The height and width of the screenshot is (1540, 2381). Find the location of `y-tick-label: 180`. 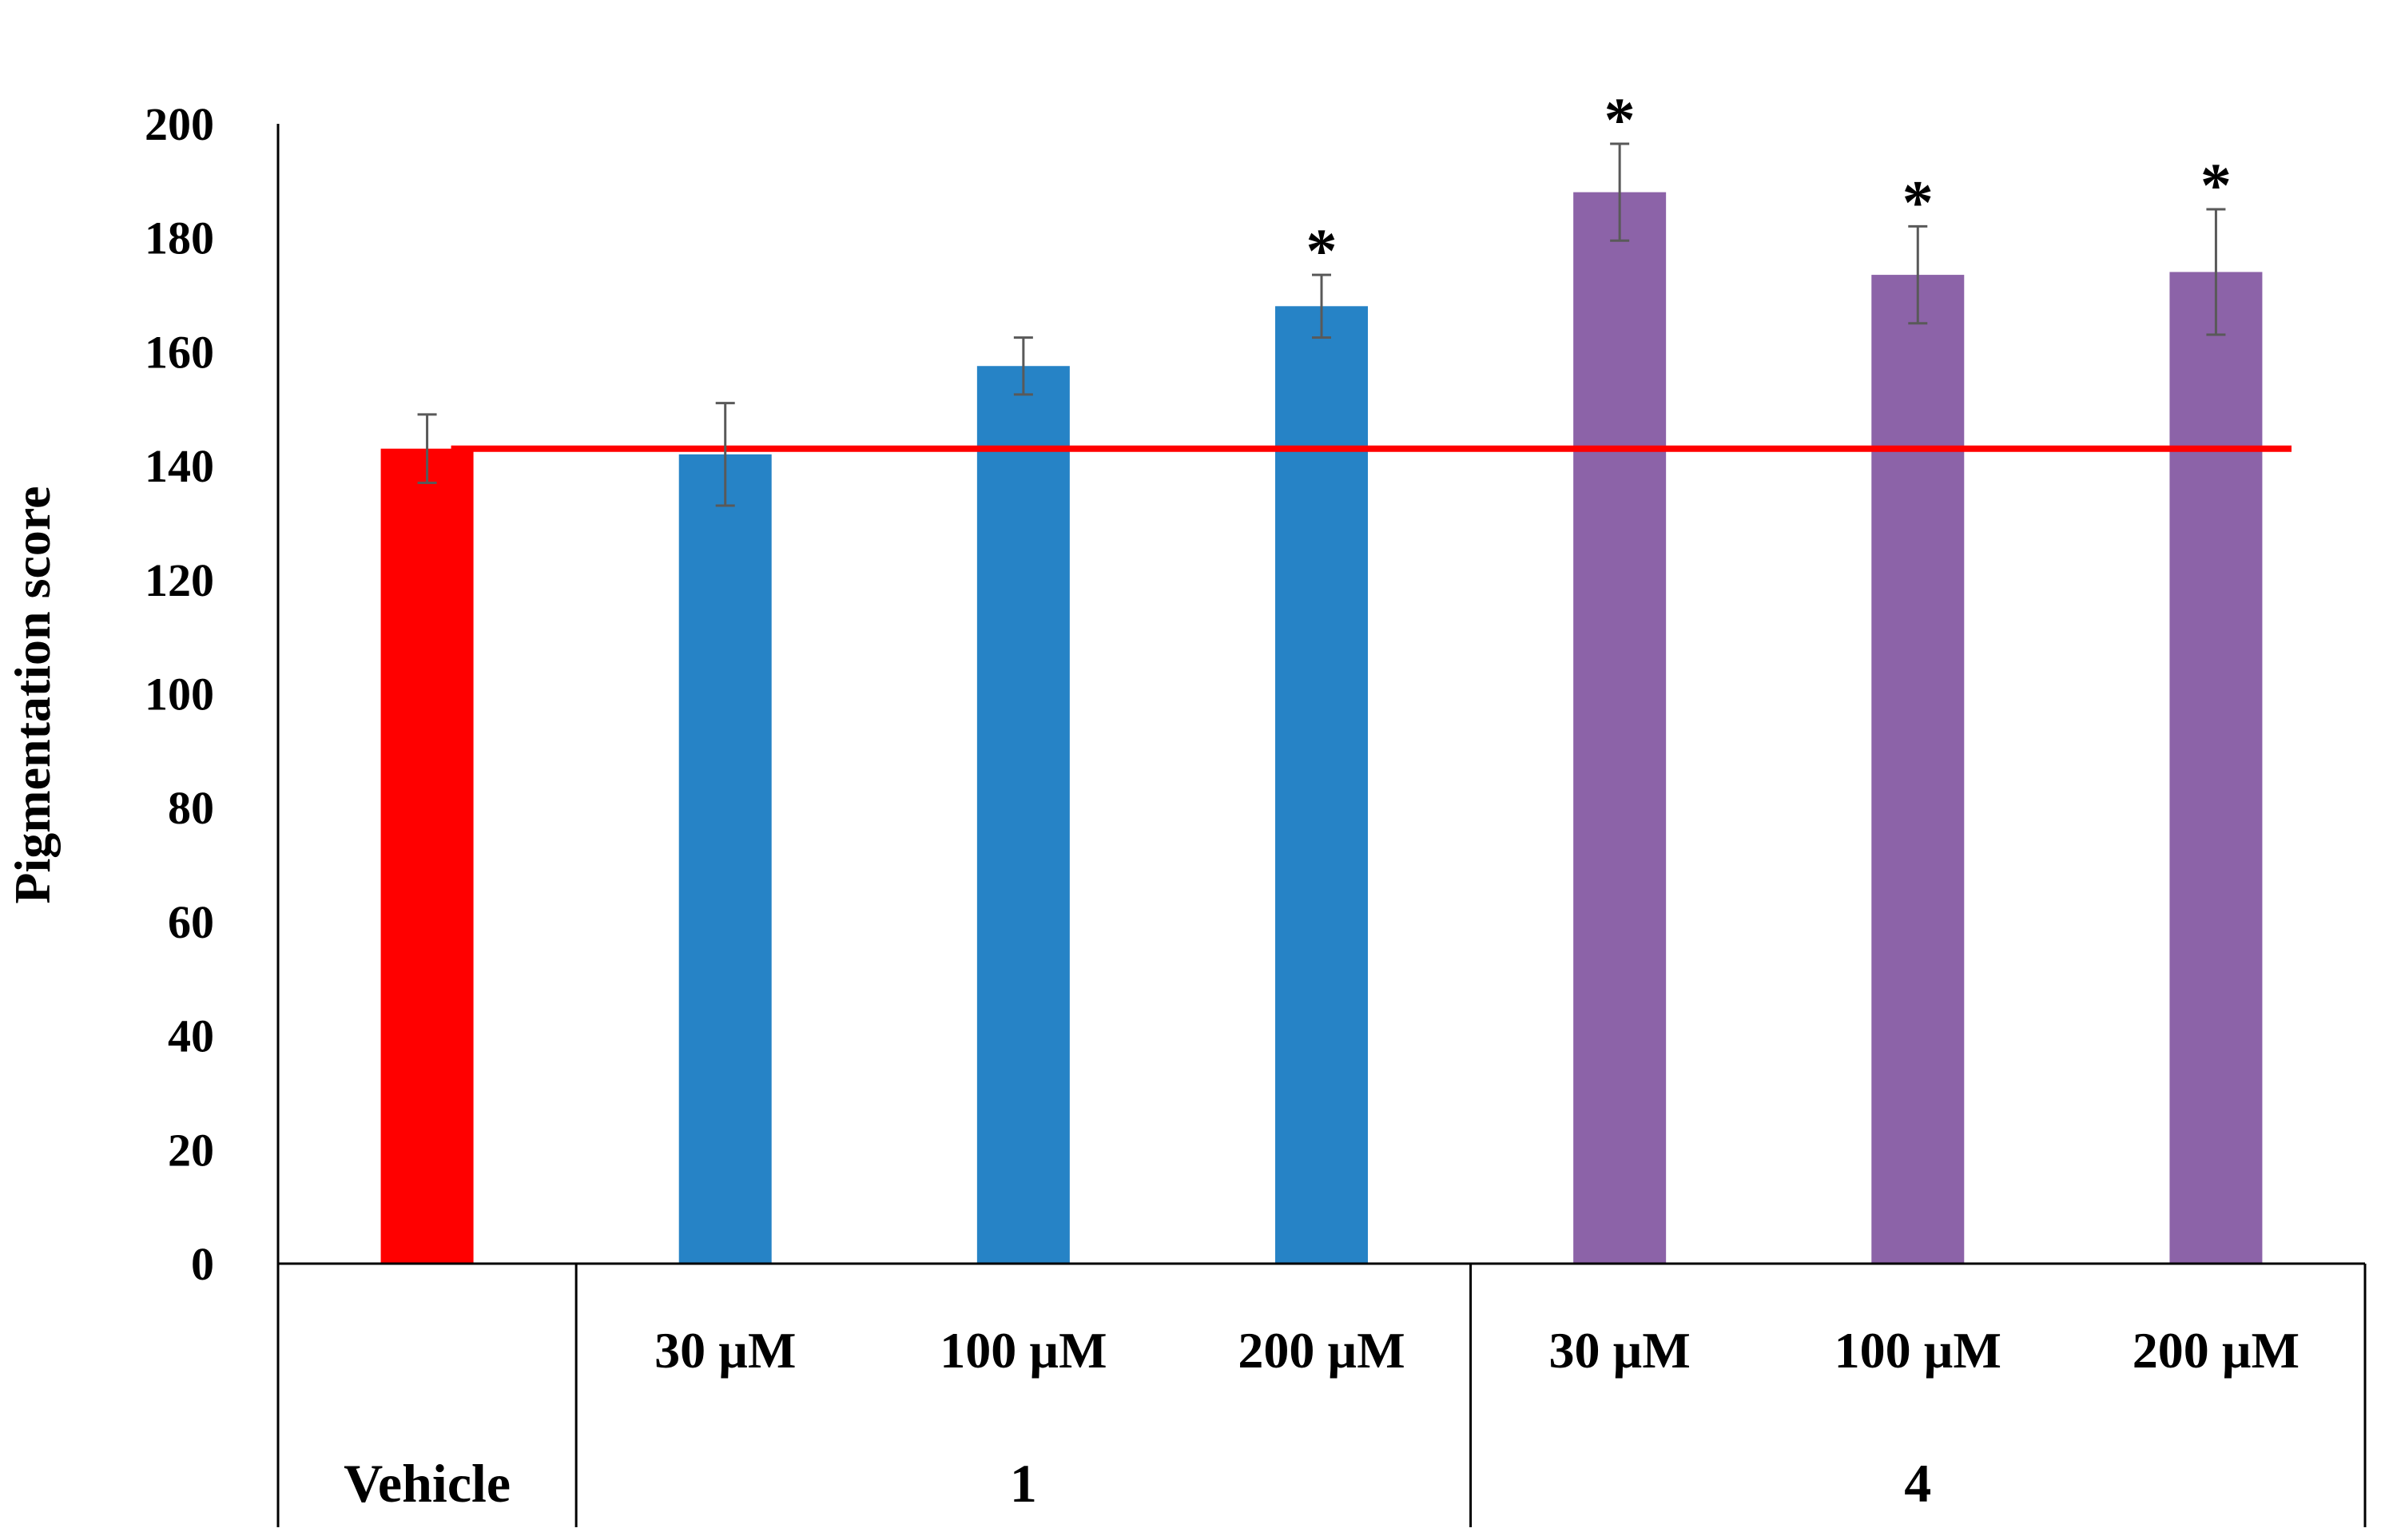

y-tick-label: 180 is located at coordinates (179, 238).